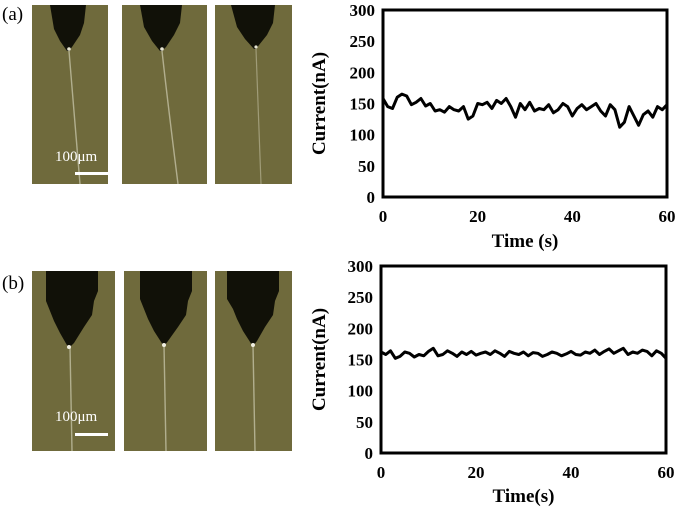  Describe the element at coordinates (667, 216) in the screenshot. I see `chart-a-xtick-label: 60` at that location.